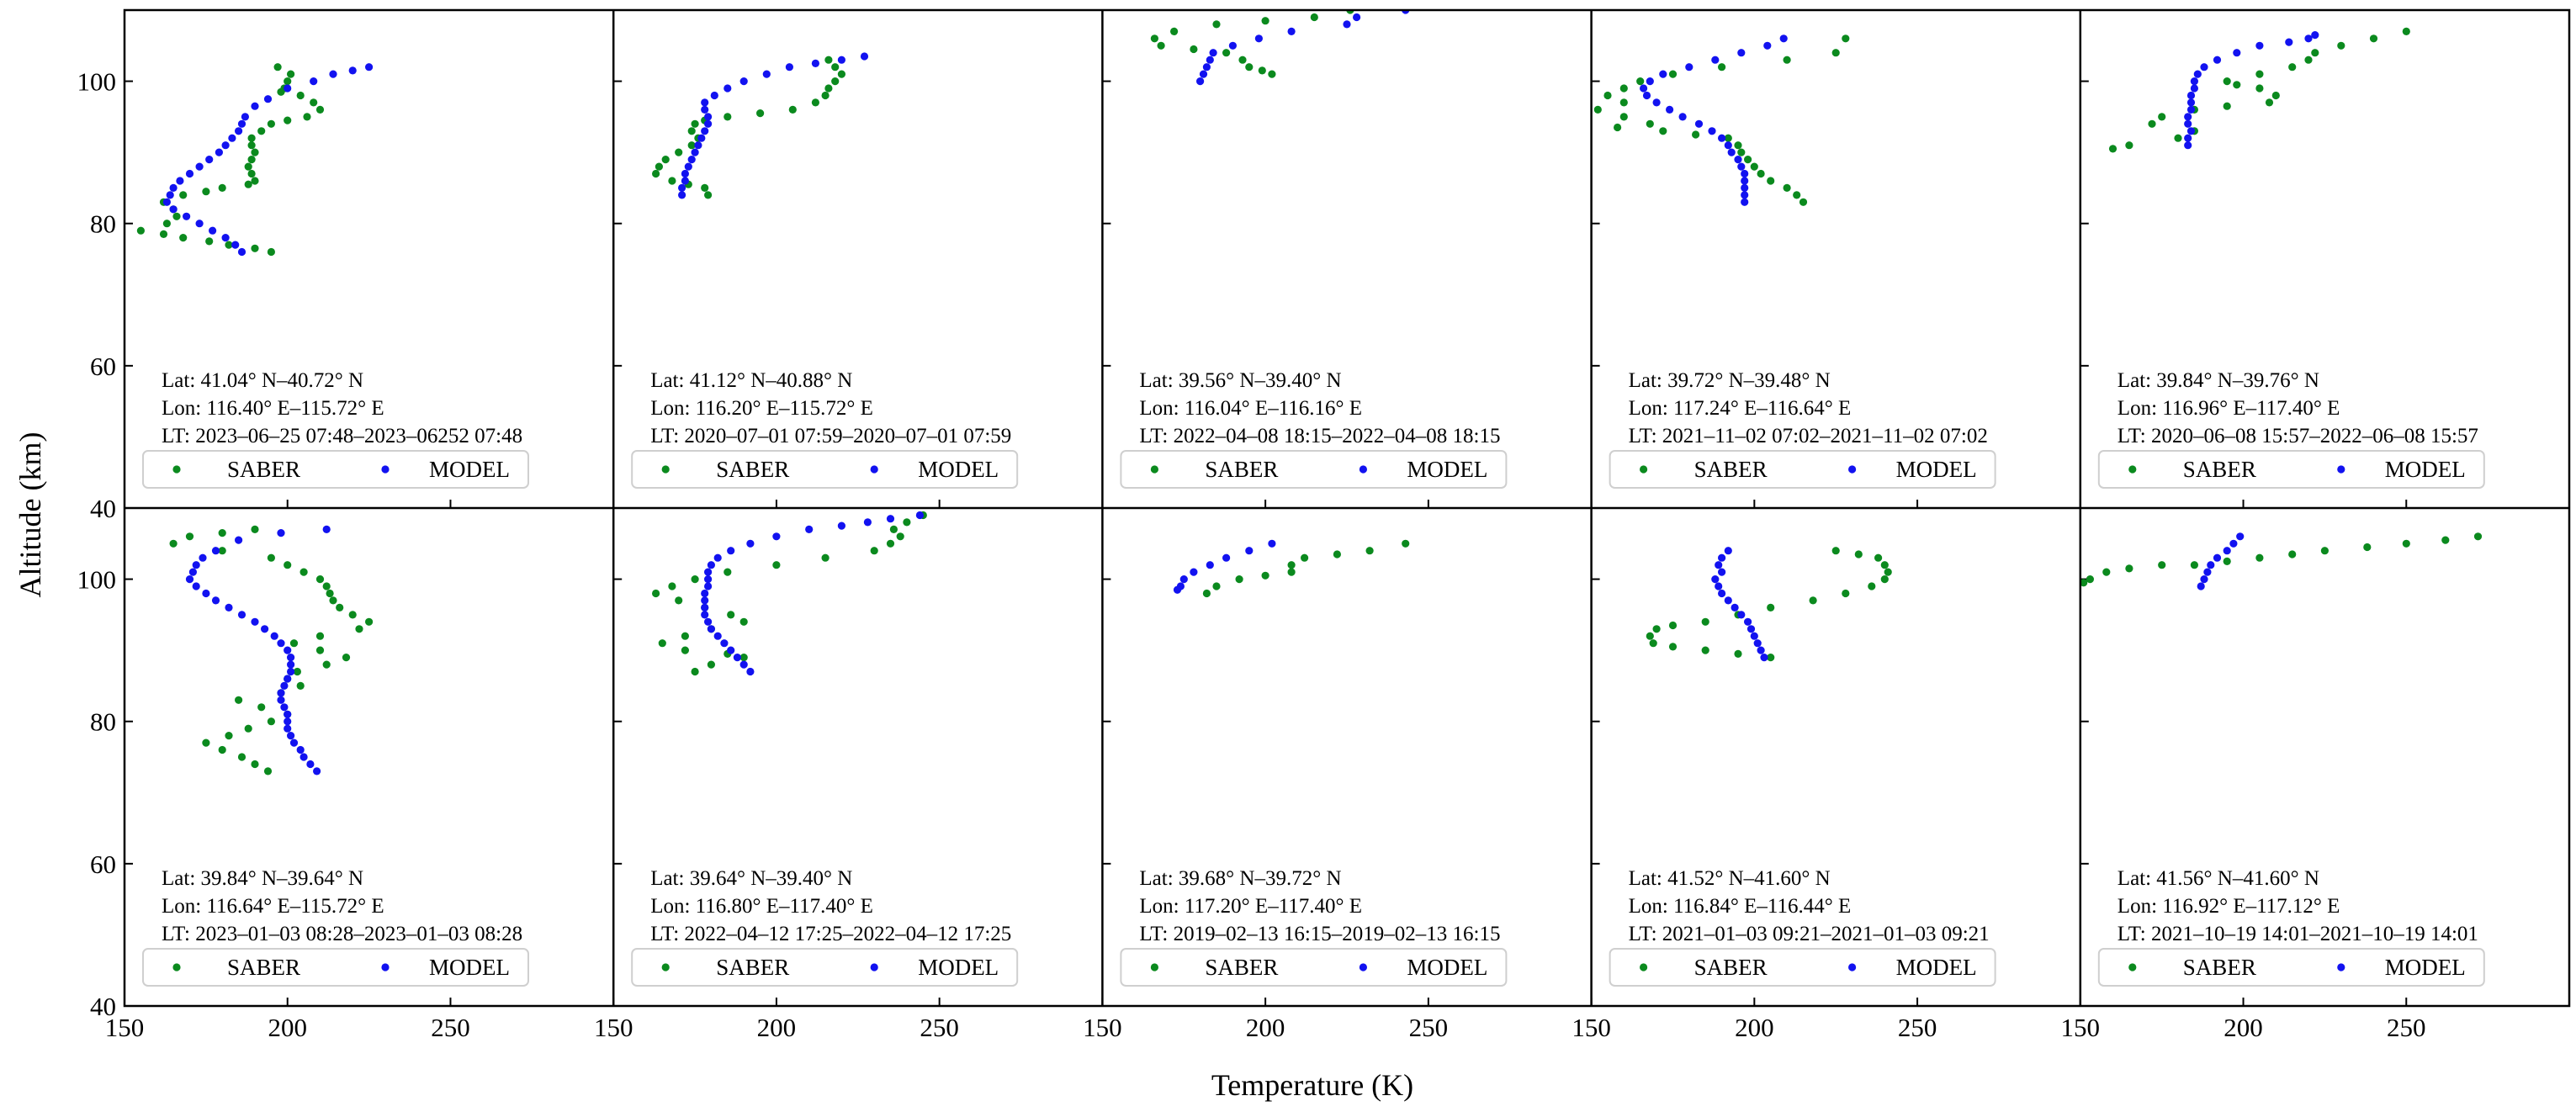 The image size is (2576, 1117). What do you see at coordinates (103, 366) in the screenshot?
I see `y-tick-label: 60` at bounding box center [103, 366].